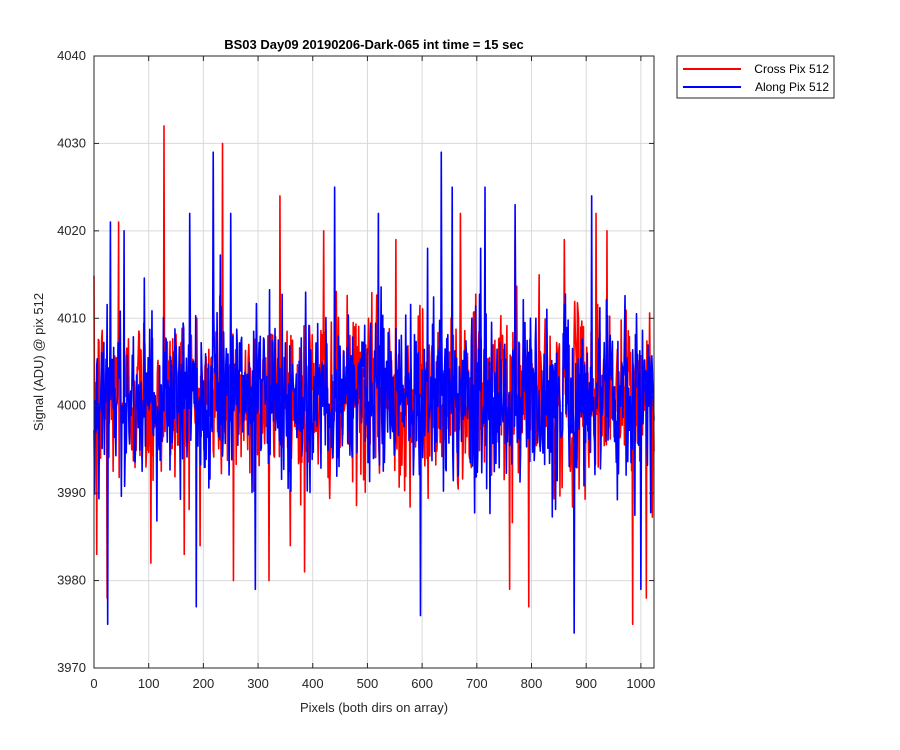 The image size is (900, 750). I want to click on x-tick-label: 100, so click(149, 683).